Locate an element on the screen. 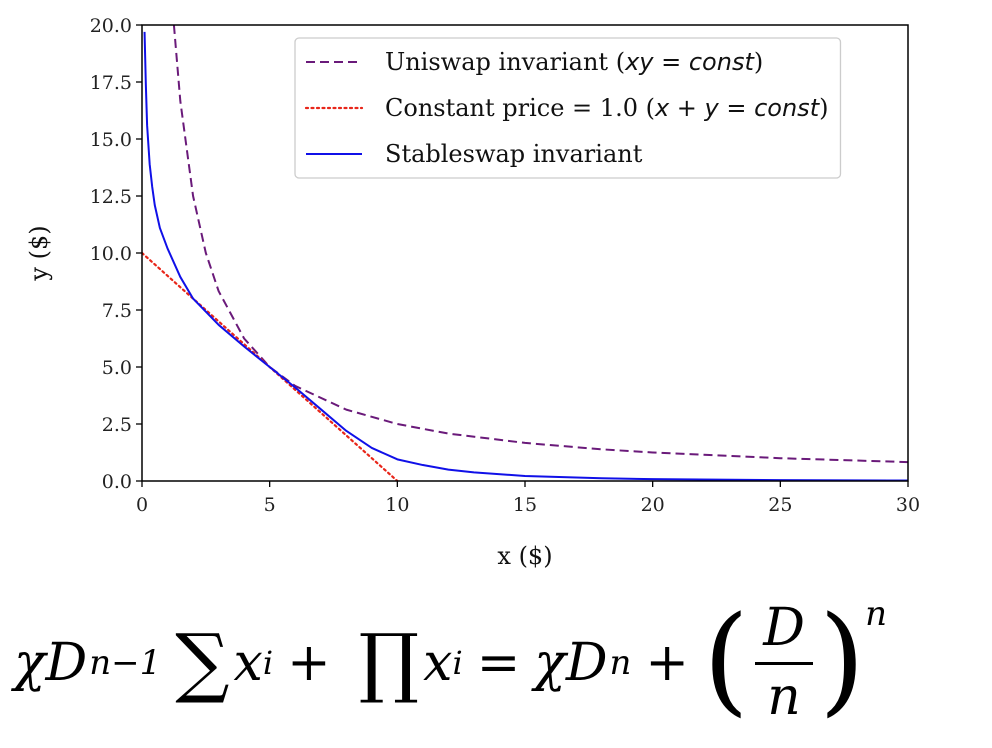 The height and width of the screenshot is (748, 992). formula-equals: = is located at coordinates (498, 663).